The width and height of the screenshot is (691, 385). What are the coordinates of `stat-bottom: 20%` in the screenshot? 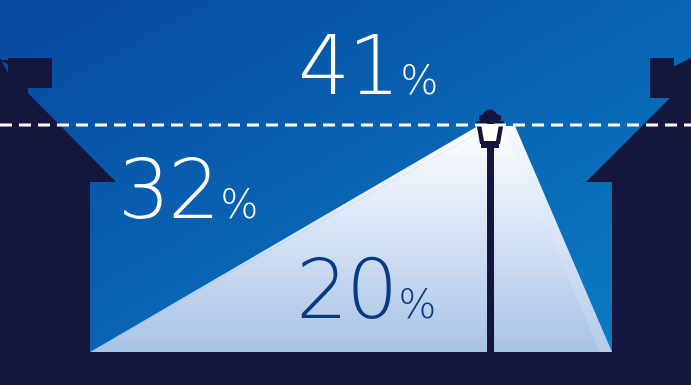 It's located at (366, 291).